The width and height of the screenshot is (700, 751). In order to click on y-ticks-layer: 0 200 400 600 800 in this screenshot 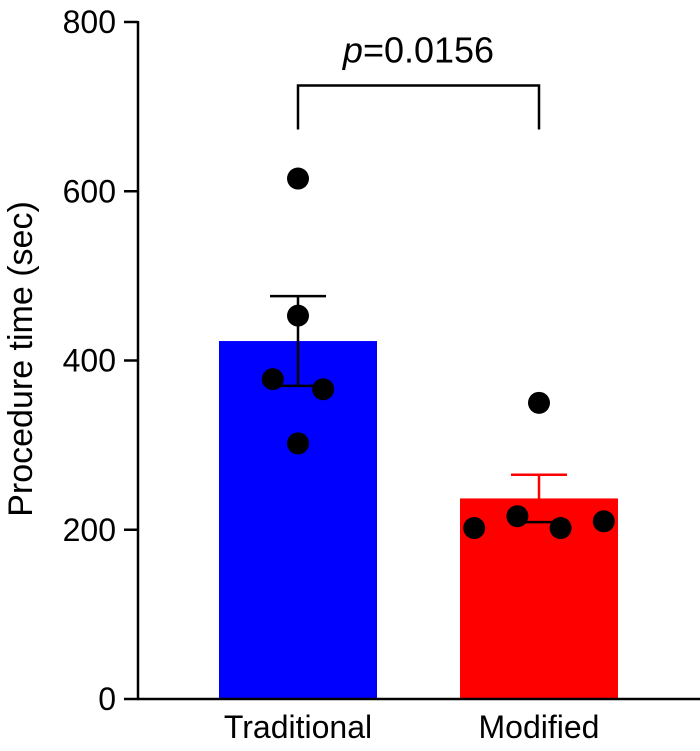, I will do `click(100, 360)`.